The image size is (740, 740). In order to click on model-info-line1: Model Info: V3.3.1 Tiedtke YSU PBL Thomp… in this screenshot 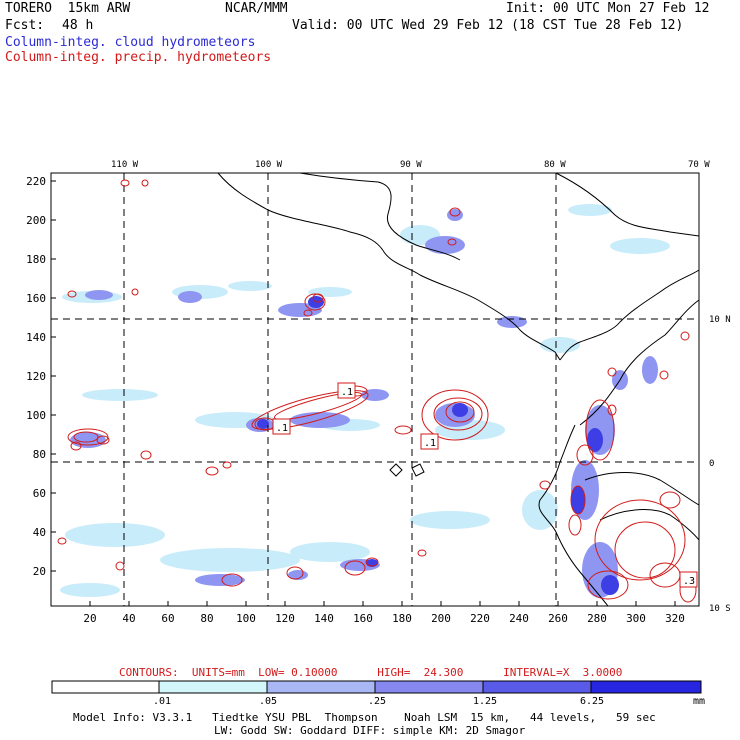, I will do `click(364, 717)`.